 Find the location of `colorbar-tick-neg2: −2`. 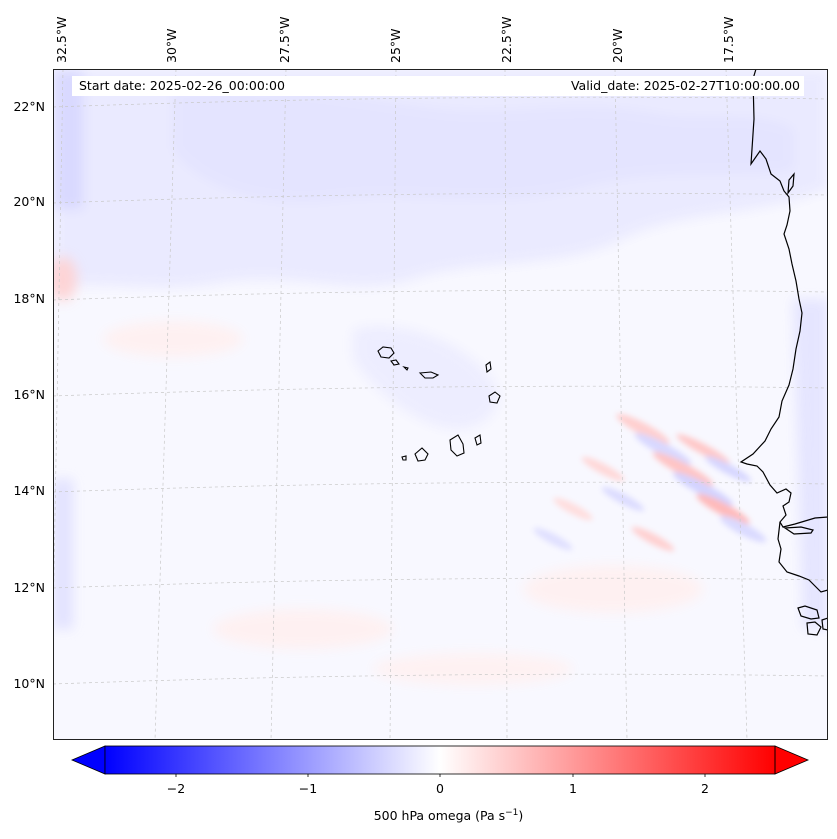

colorbar-tick-neg2: −2 is located at coordinates (176, 788).